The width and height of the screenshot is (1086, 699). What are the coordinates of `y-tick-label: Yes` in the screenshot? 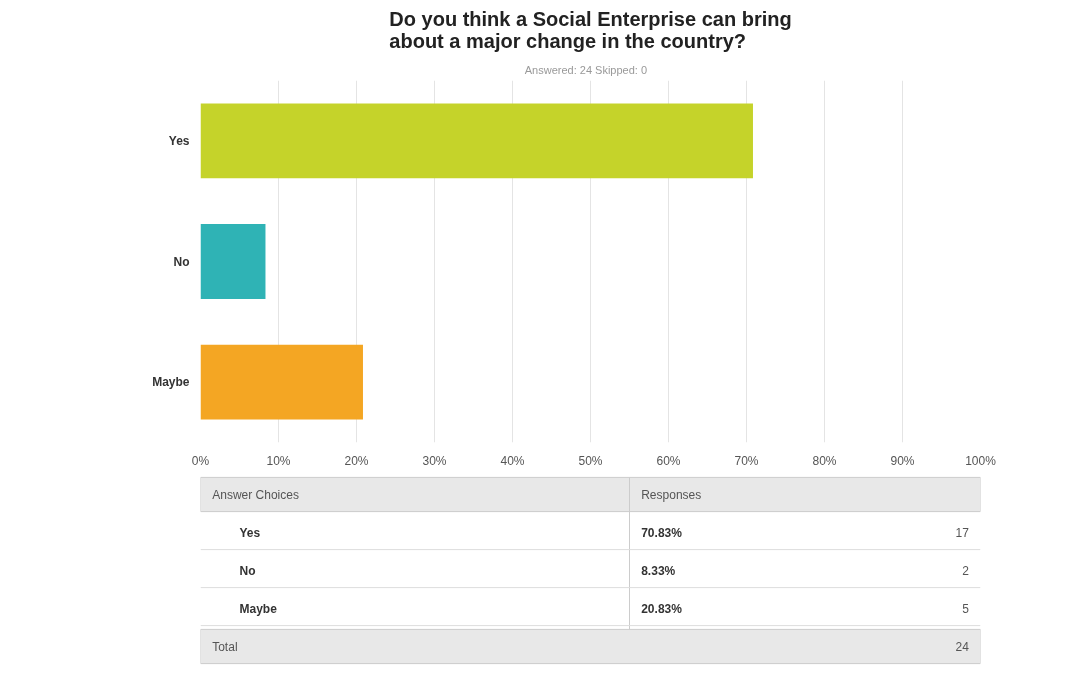 It's located at (179, 140).